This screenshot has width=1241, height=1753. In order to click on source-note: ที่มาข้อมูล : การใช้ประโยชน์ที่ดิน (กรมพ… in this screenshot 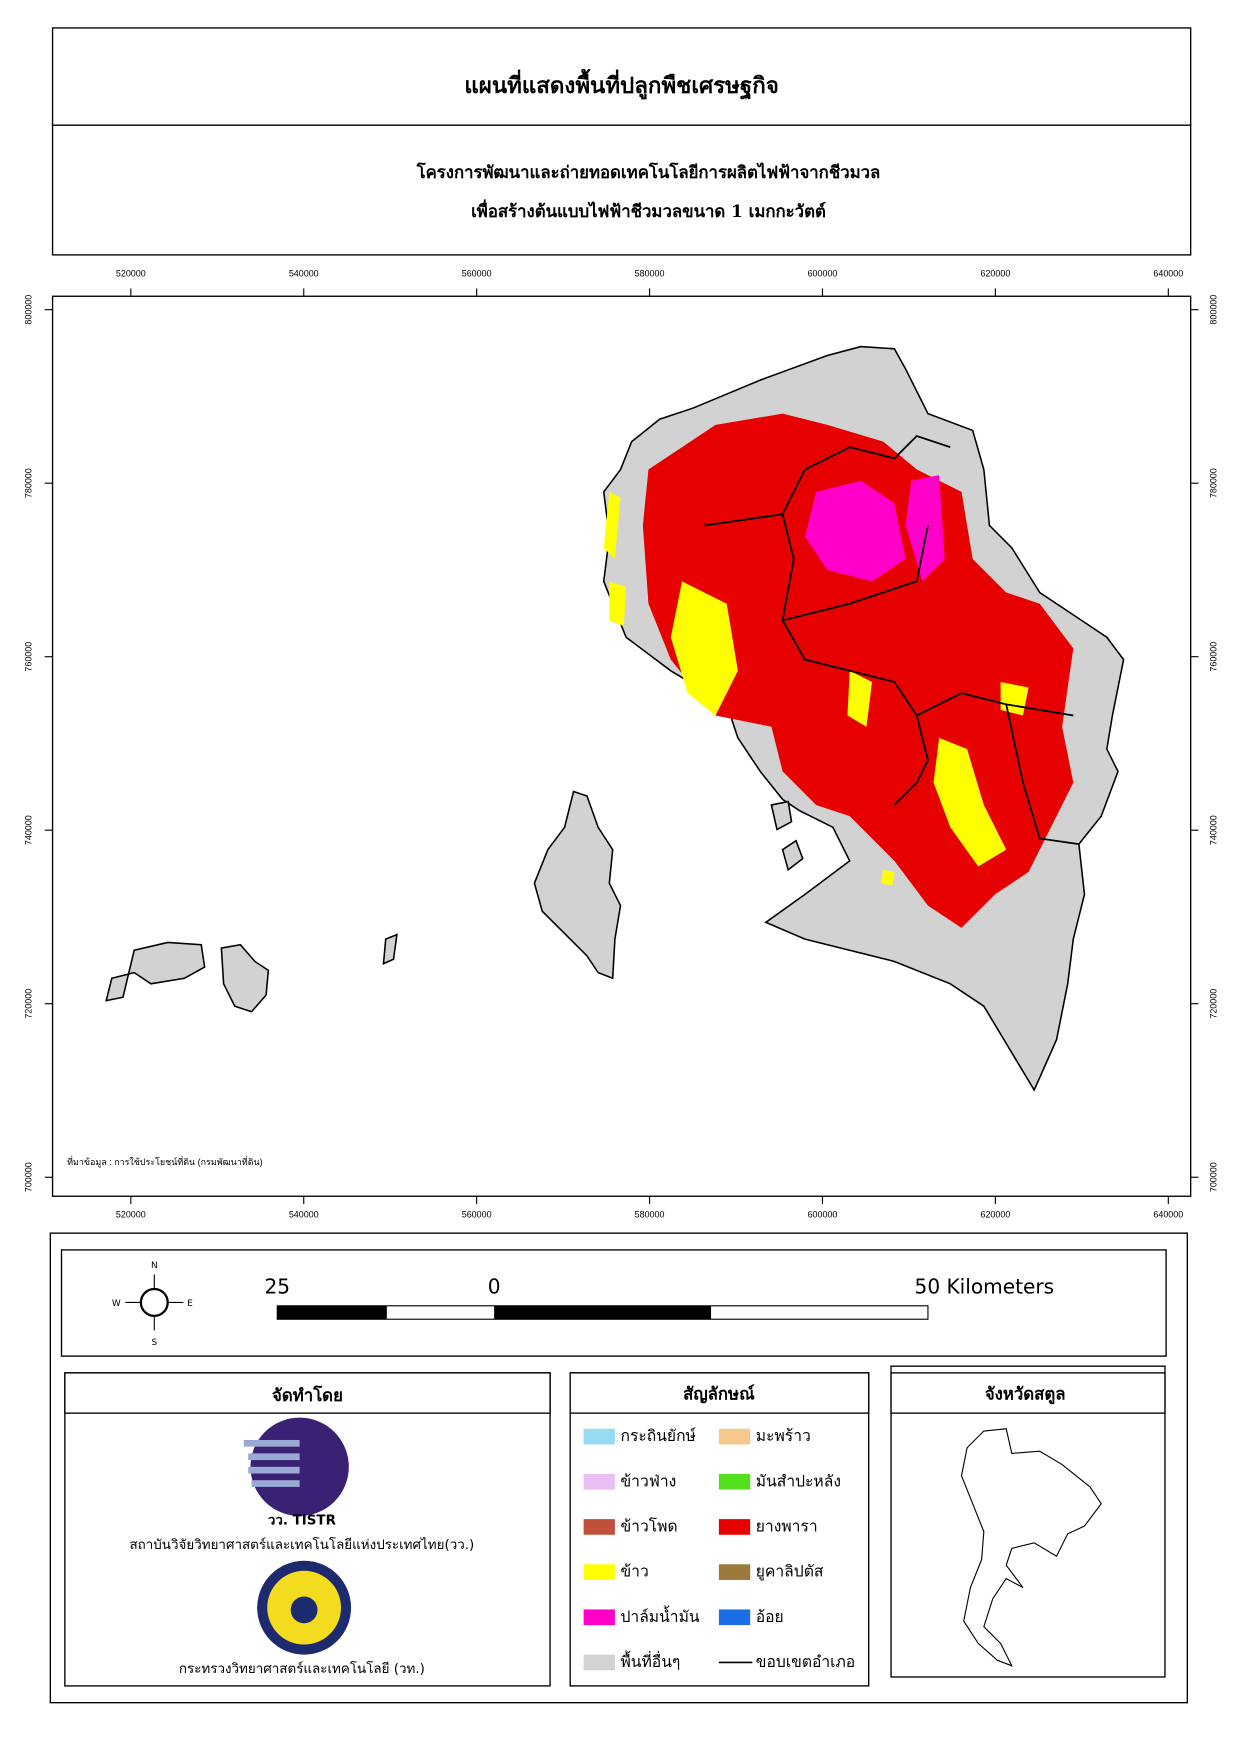, I will do `click(165, 1161)`.